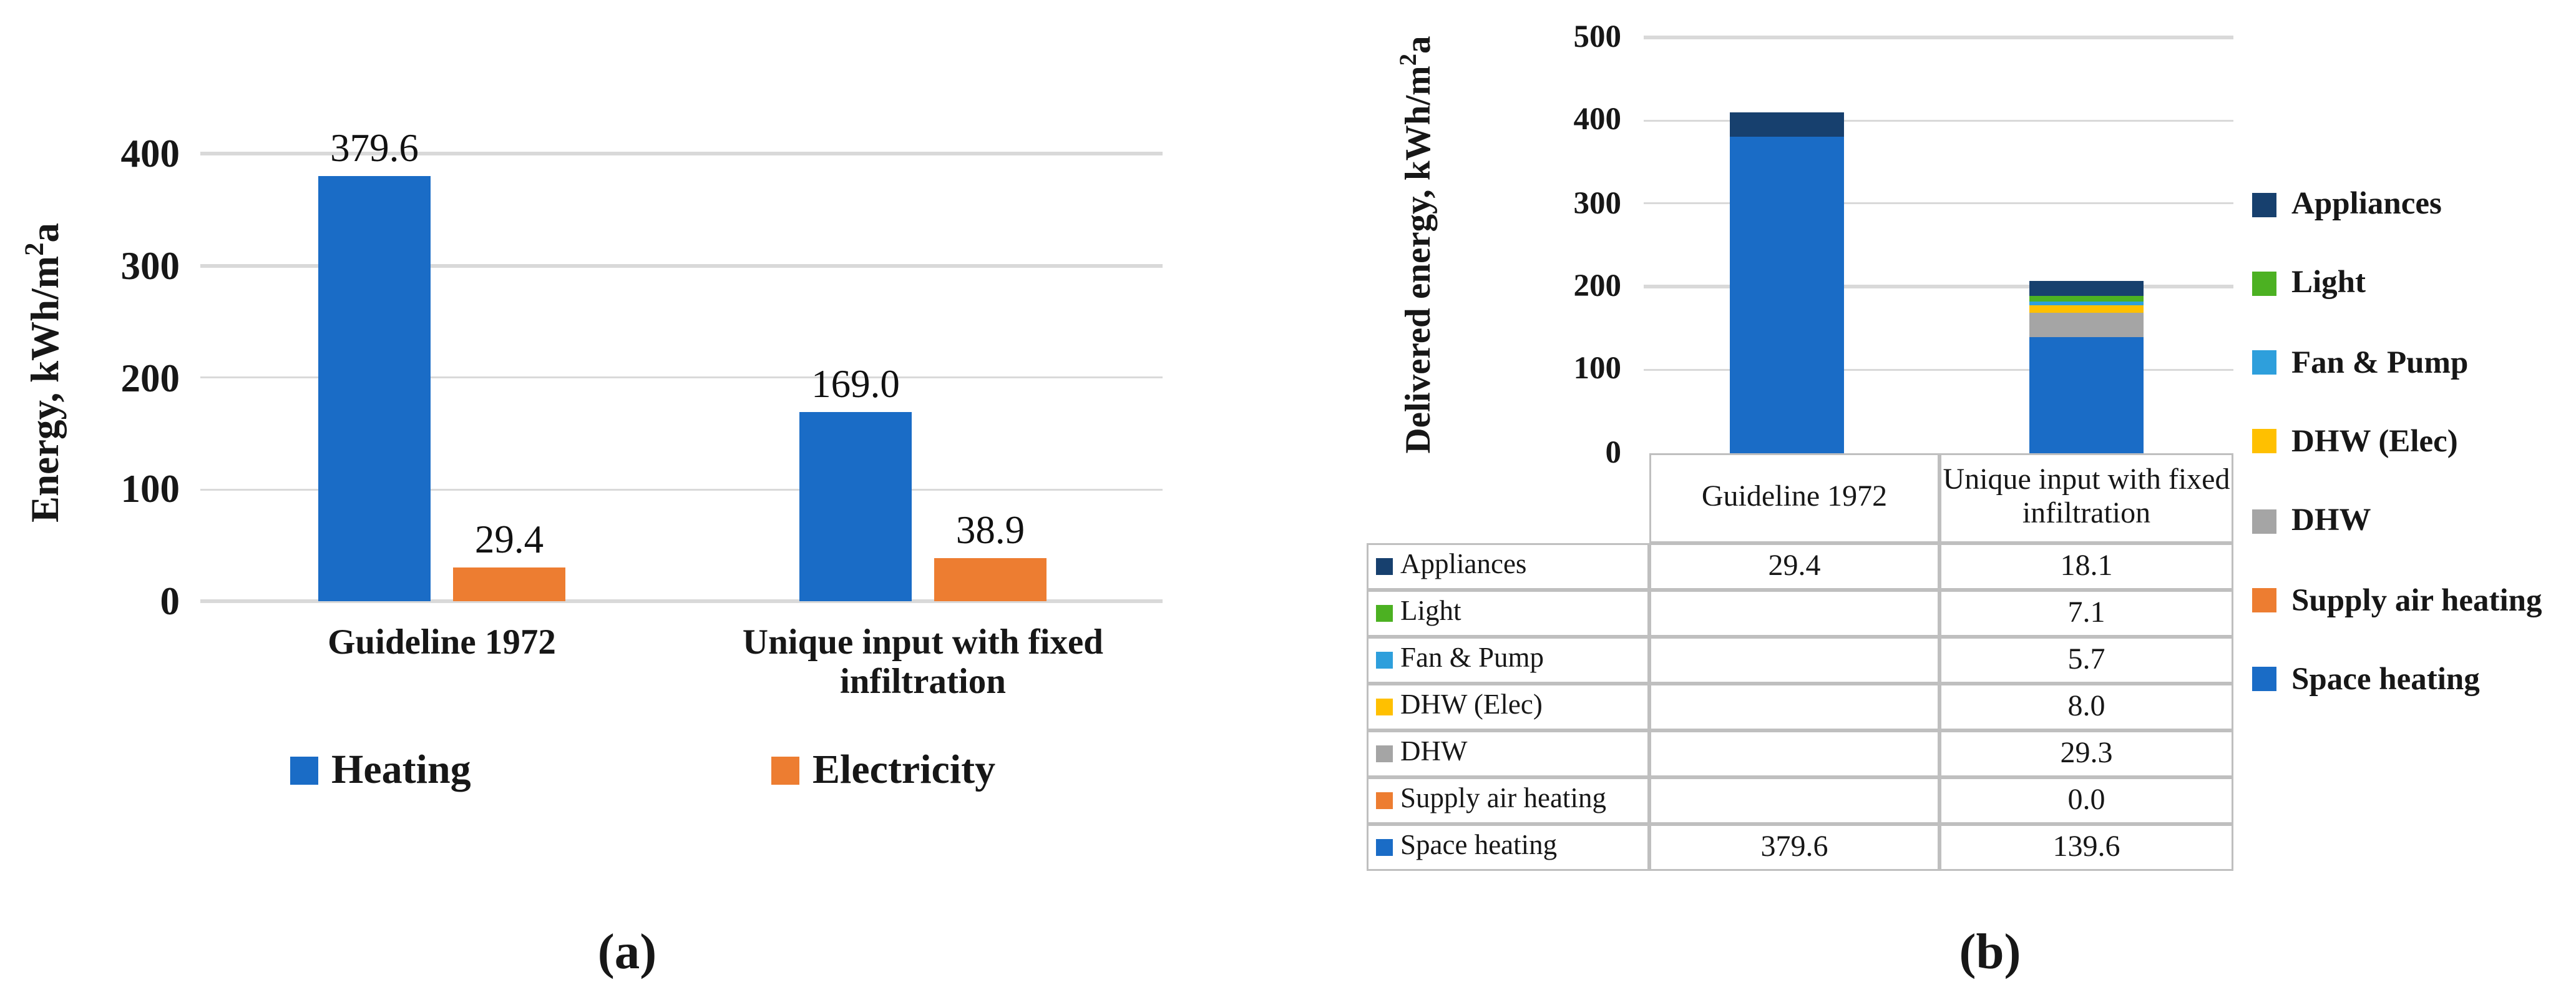 The height and width of the screenshot is (997, 2576). Describe the element at coordinates (2086, 660) in the screenshot. I see `table-value-cell: 5.7` at that location.